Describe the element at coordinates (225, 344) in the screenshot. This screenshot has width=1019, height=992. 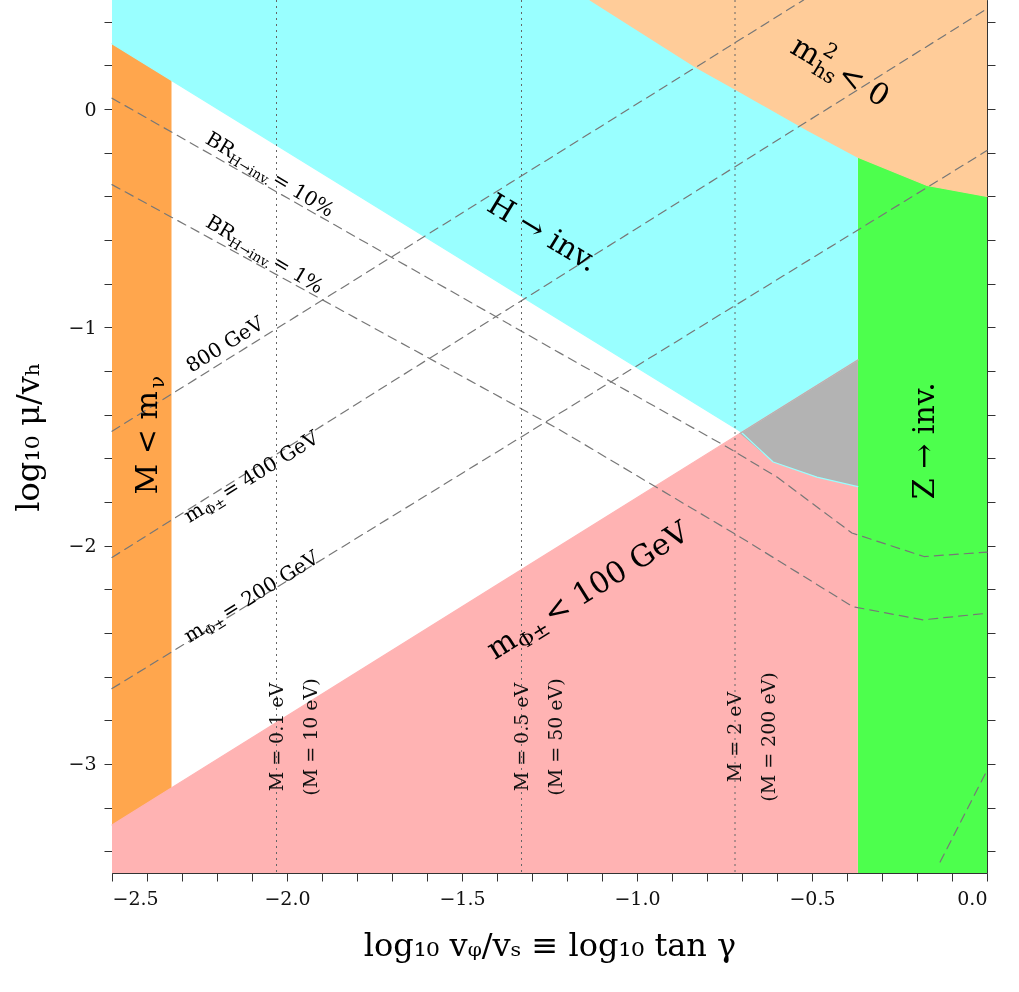
I see `text: 800 GeV` at that location.